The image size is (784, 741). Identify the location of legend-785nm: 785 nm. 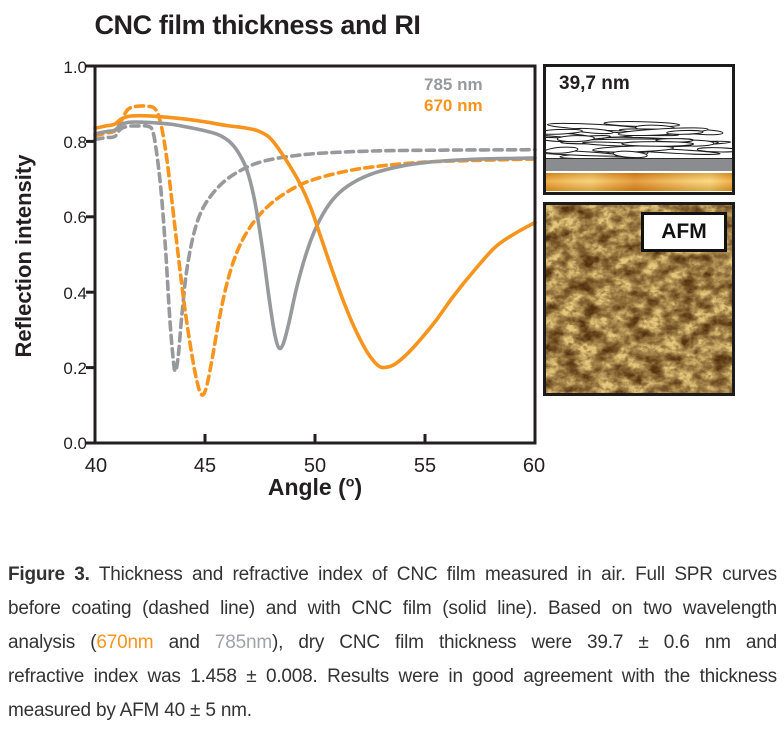
(453, 84).